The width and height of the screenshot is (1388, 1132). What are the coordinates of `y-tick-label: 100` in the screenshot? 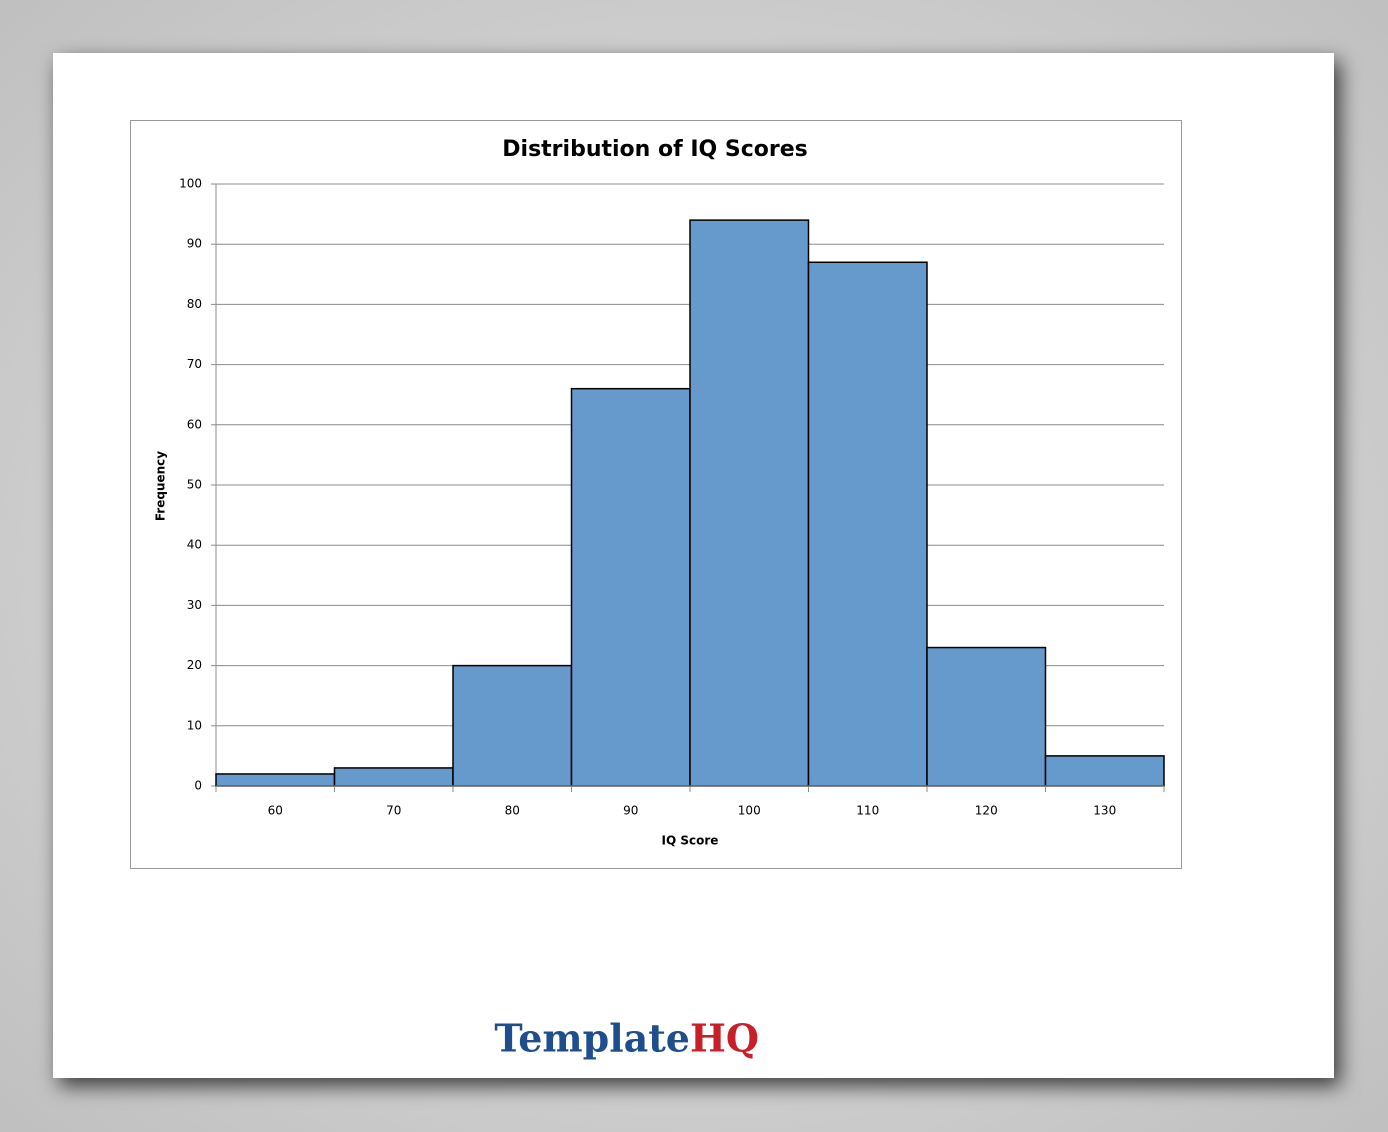 It's located at (190, 184).